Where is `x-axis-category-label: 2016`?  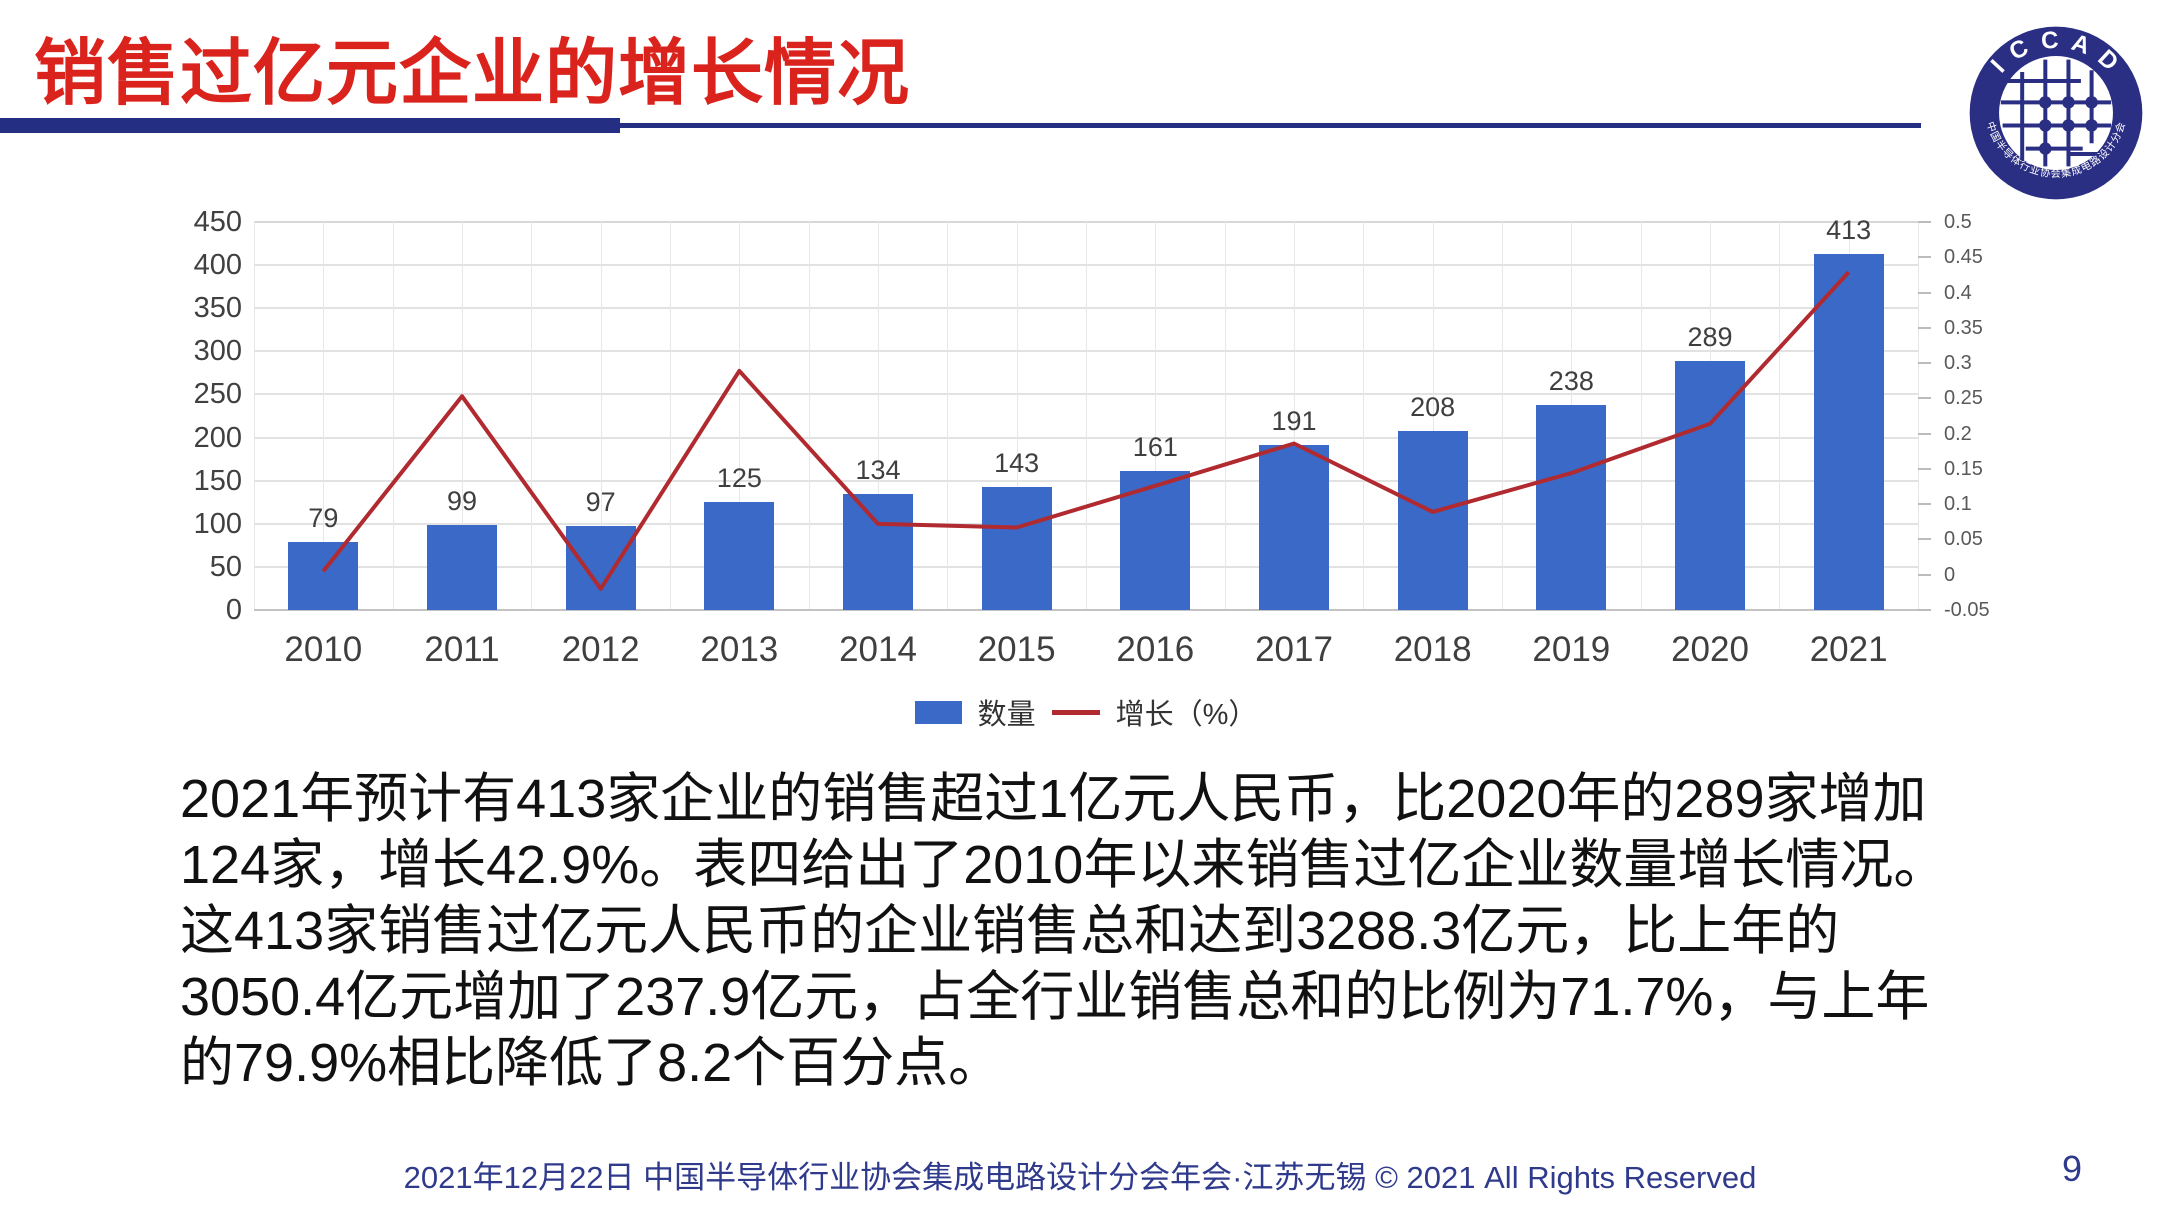 x-axis-category-label: 2016 is located at coordinates (1155, 649).